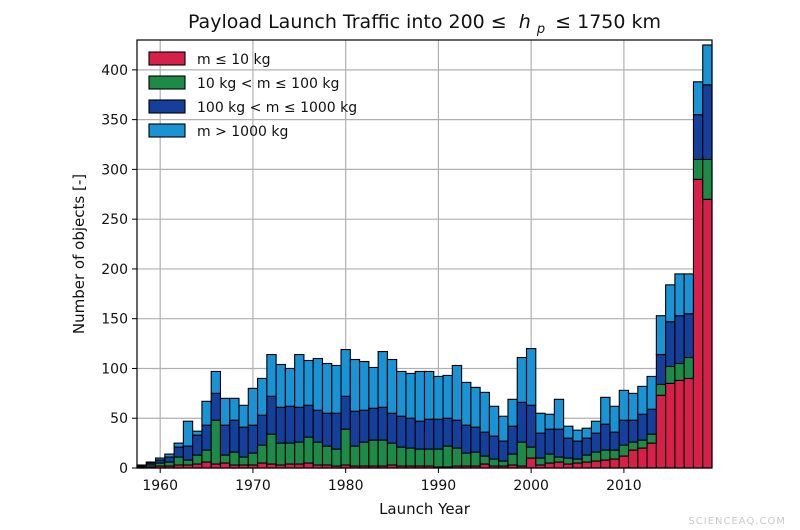 Image resolution: width=800 pixels, height=530 pixels. What do you see at coordinates (114, 369) in the screenshot?
I see `y-tick-label: 100` at bounding box center [114, 369].